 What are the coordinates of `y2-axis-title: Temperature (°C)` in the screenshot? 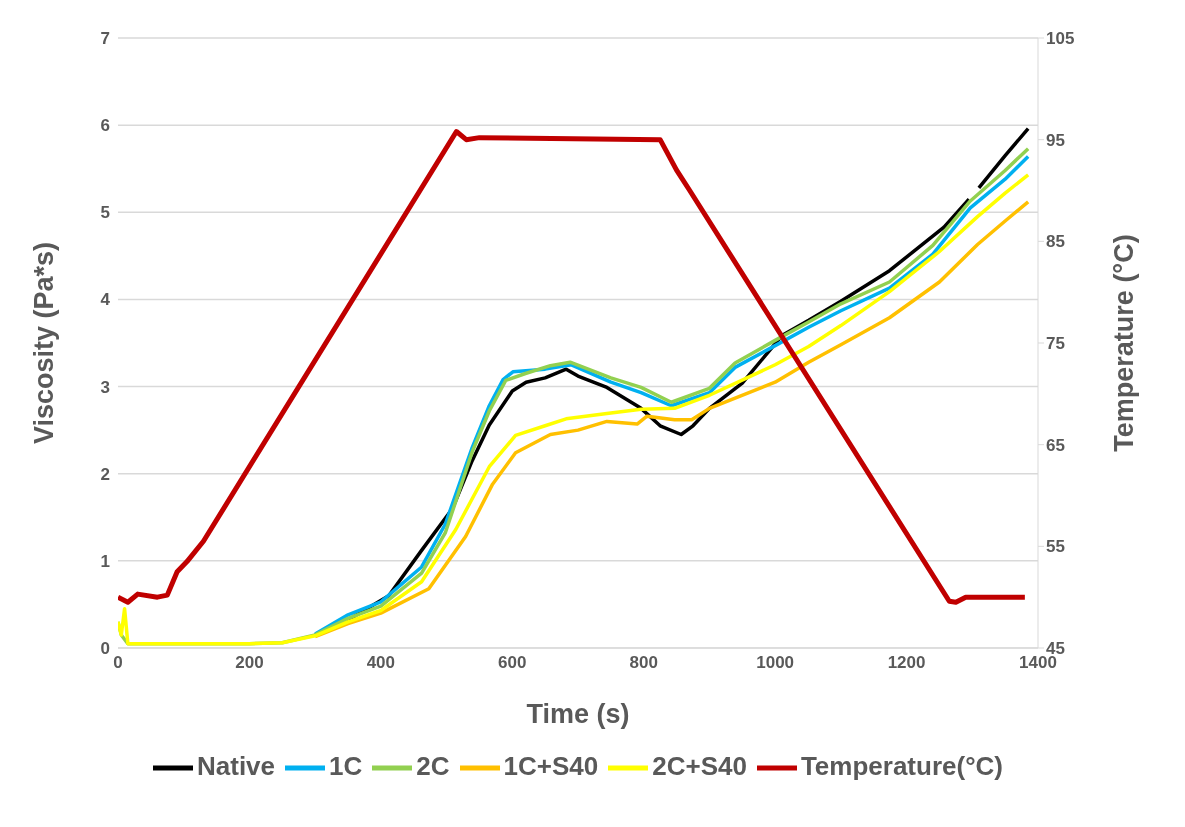 It's located at (1123, 343).